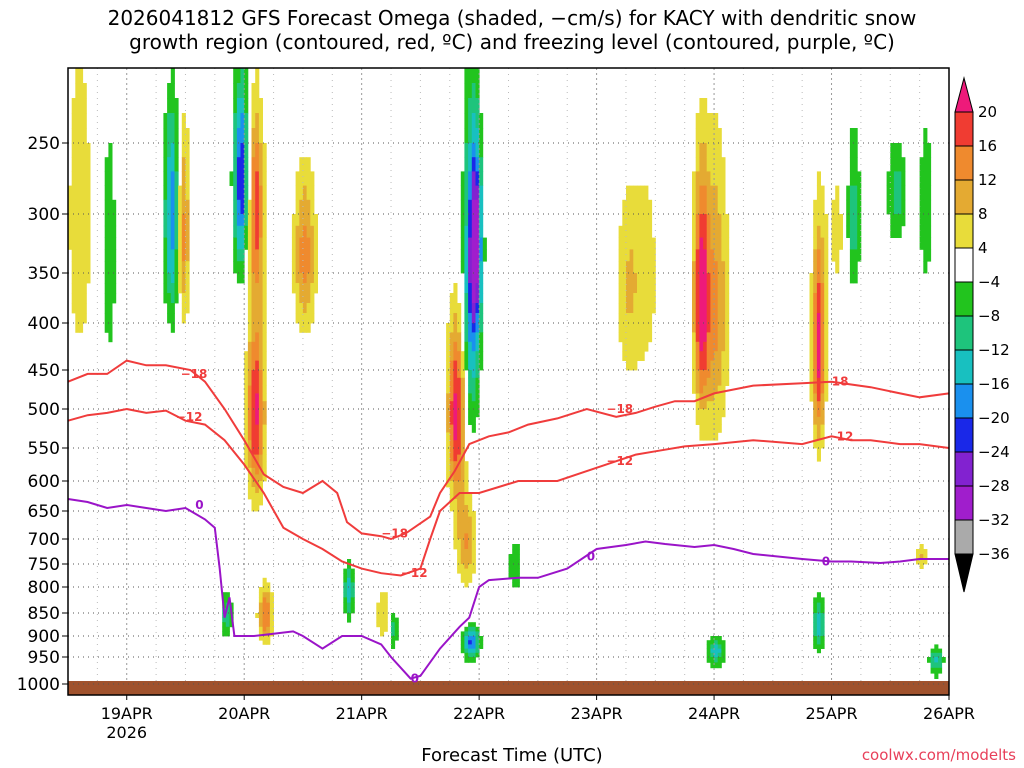 This screenshot has height=768, width=1024. Describe the element at coordinates (38, 685) in the screenshot. I see `y-tick-label: 1000` at that location.